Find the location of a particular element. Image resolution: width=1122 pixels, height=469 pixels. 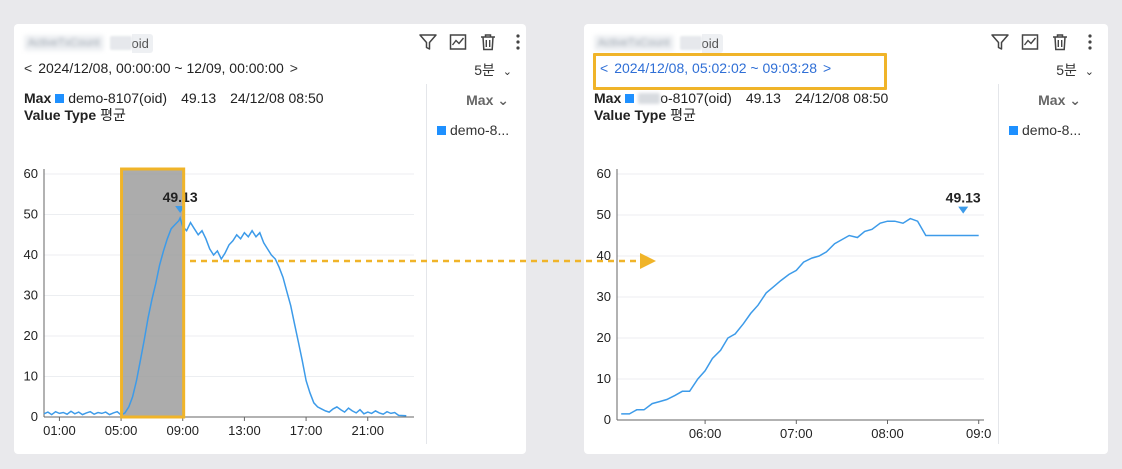

selection-highlight-box is located at coordinates (153, 293).